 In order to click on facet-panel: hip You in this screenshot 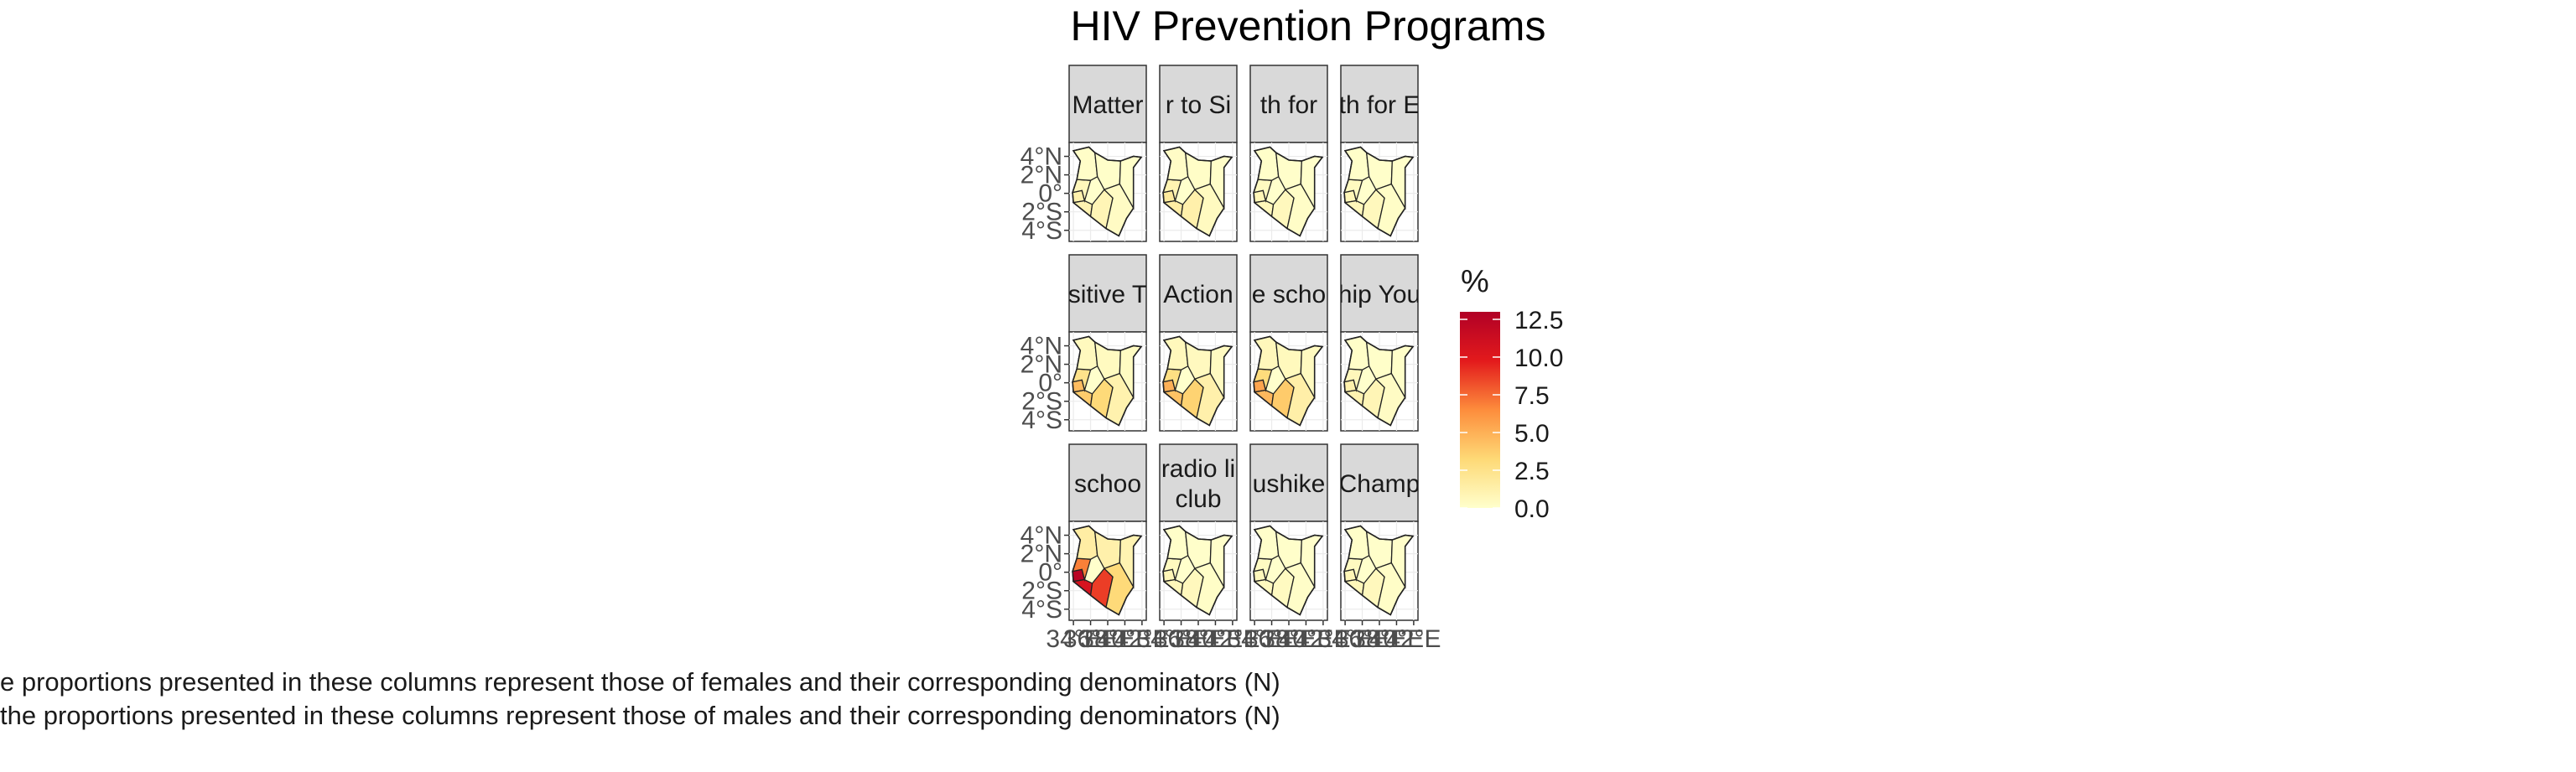, I will do `click(1379, 343)`.